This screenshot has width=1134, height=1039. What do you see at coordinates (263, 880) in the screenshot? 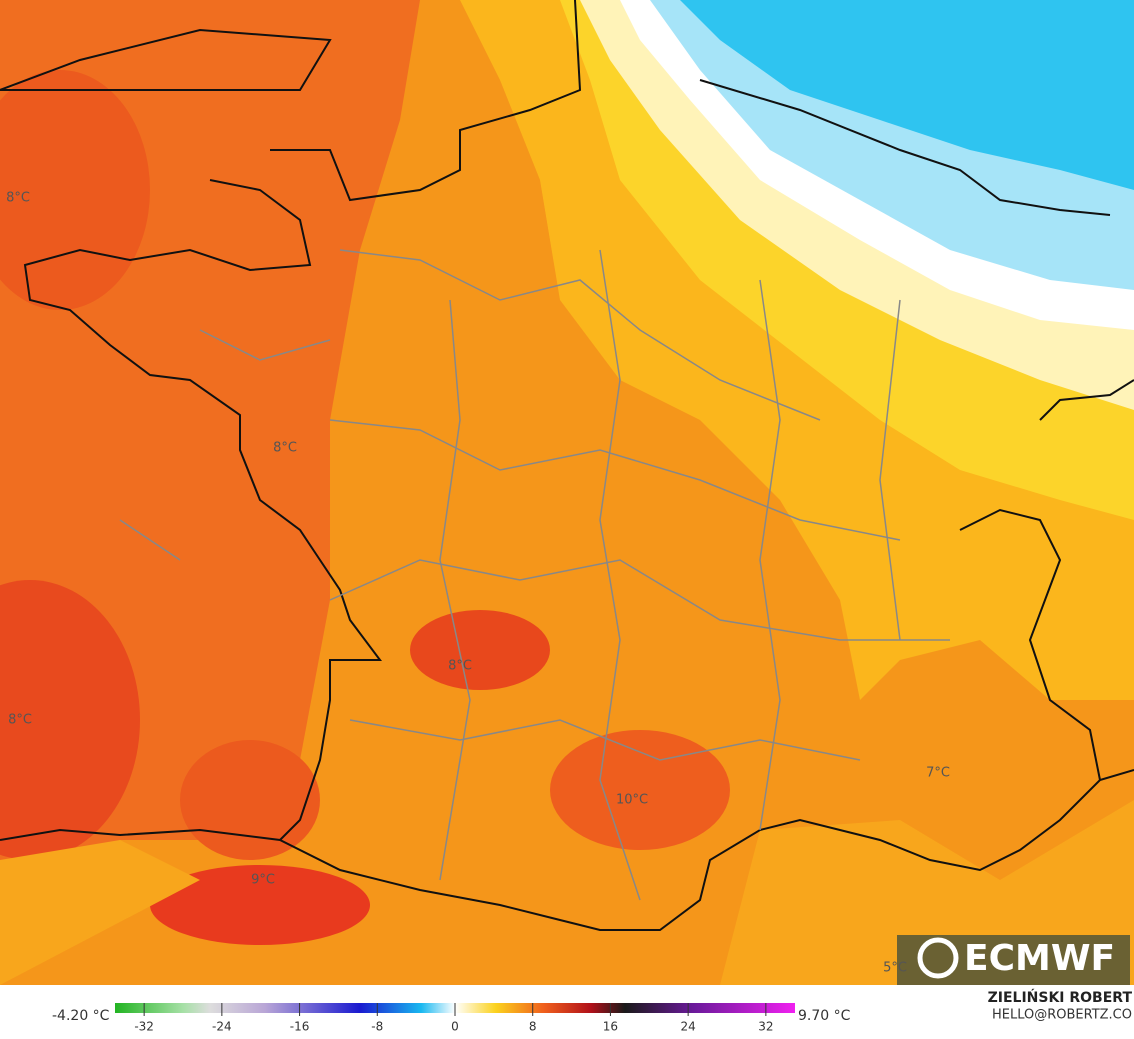
I see `contour-label: 9°C` at bounding box center [263, 880].